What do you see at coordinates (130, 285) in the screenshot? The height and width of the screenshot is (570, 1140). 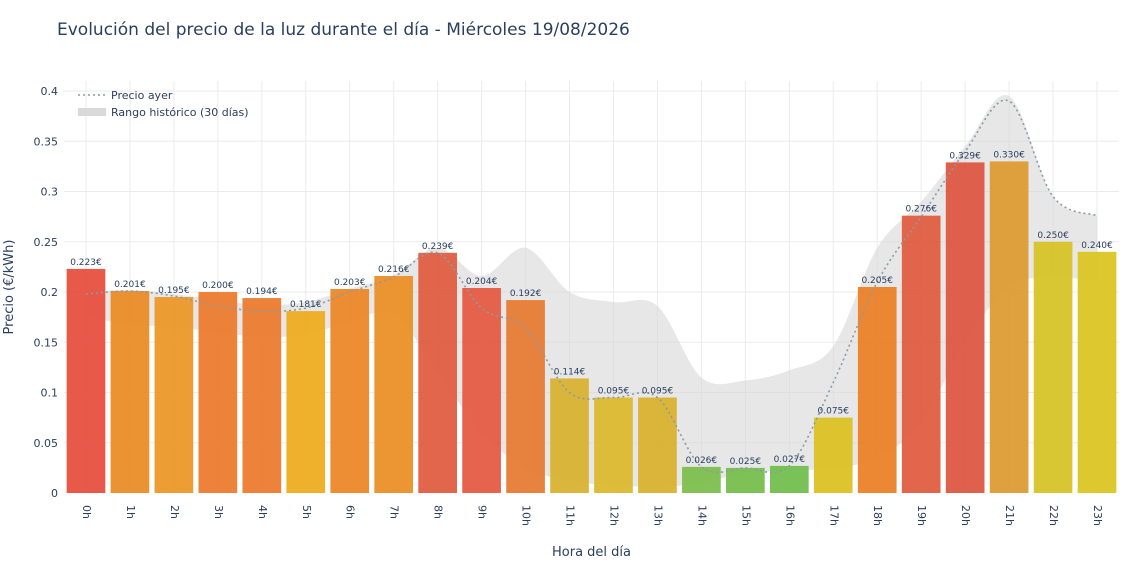 I see `bar-value-label: 0.201€` at bounding box center [130, 285].